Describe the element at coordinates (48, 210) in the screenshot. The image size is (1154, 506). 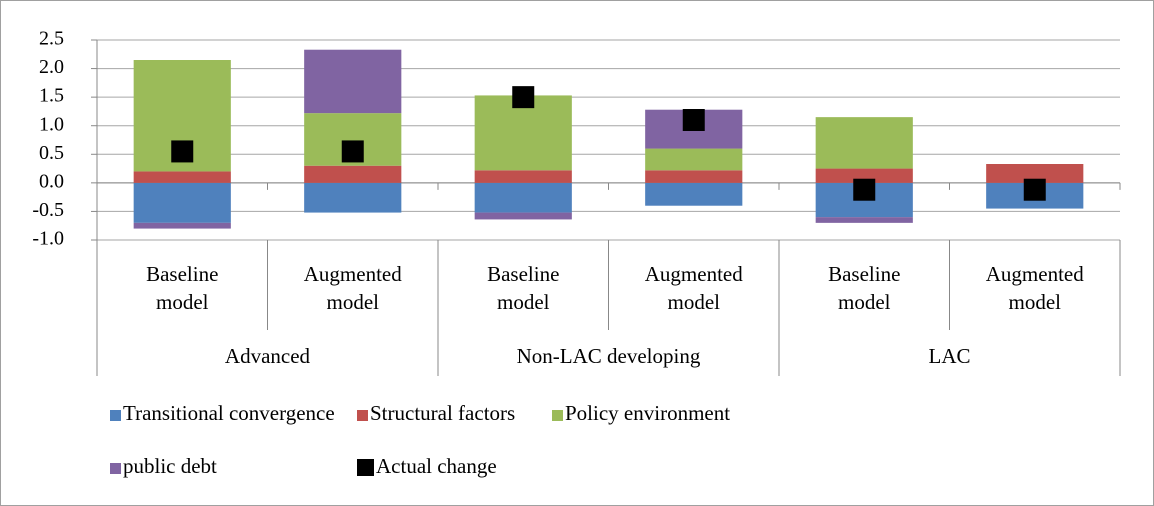
I see `y-tick-label: -0.5` at that location.